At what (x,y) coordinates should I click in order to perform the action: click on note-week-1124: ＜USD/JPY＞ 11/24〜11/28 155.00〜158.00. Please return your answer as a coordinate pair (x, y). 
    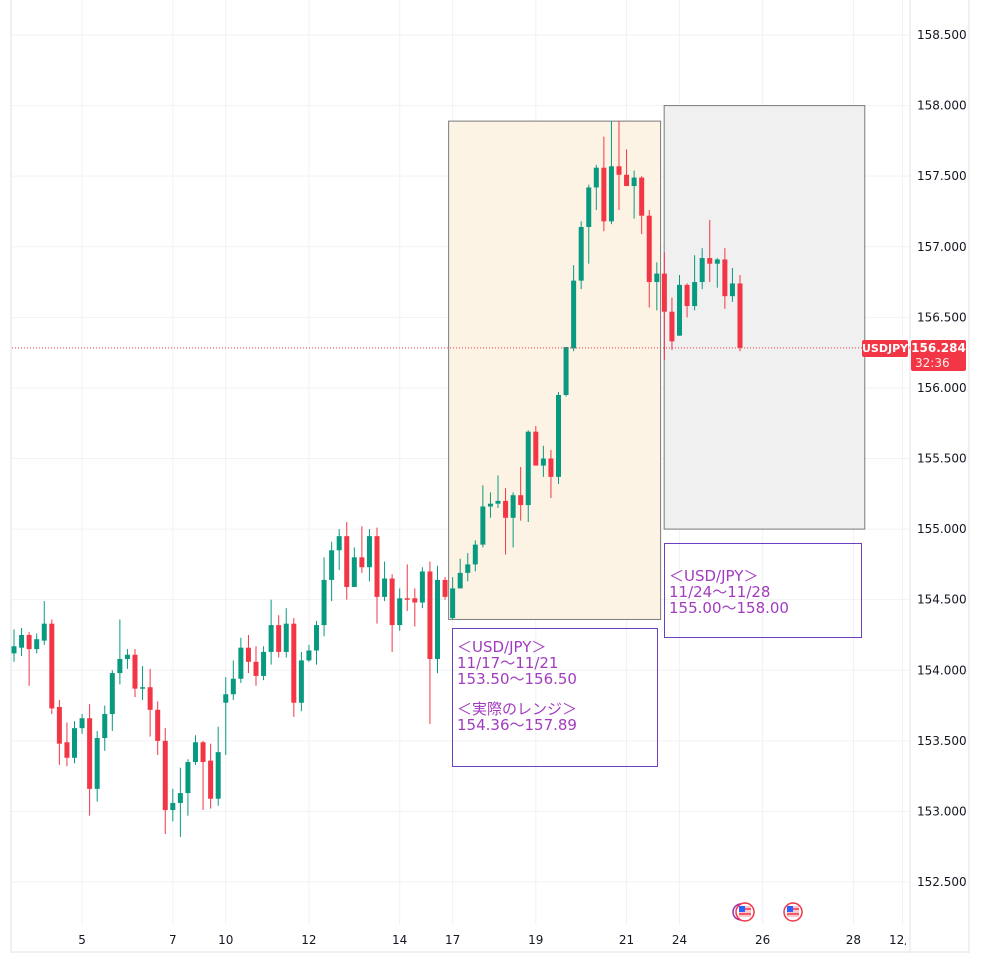
    Looking at the image, I should click on (763, 590).